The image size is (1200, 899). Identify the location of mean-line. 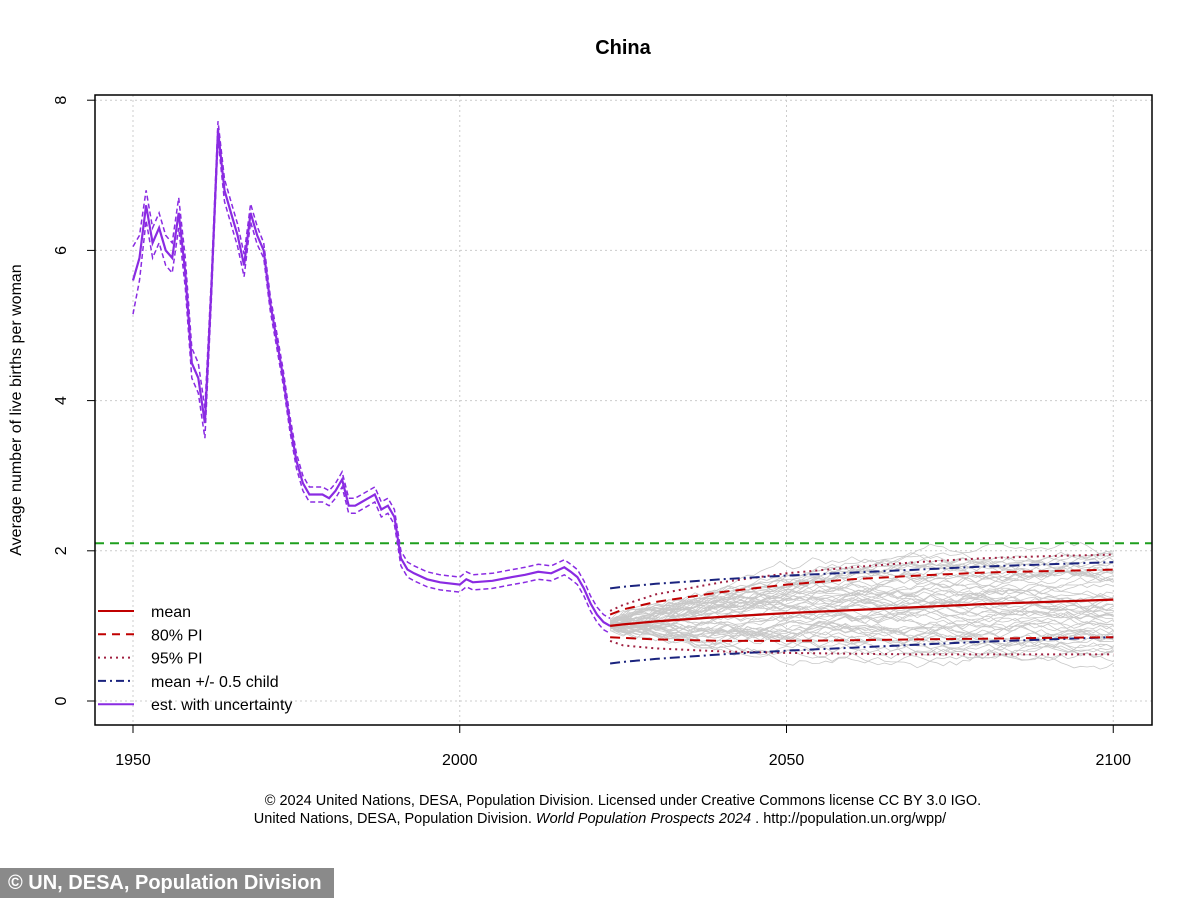
(861, 612).